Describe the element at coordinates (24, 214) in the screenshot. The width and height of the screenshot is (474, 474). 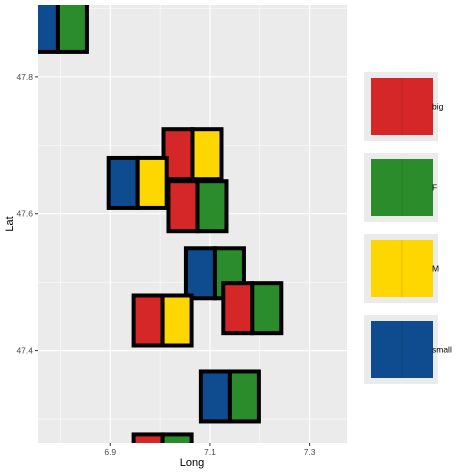
I see `y-tick-label: 47.6` at that location.